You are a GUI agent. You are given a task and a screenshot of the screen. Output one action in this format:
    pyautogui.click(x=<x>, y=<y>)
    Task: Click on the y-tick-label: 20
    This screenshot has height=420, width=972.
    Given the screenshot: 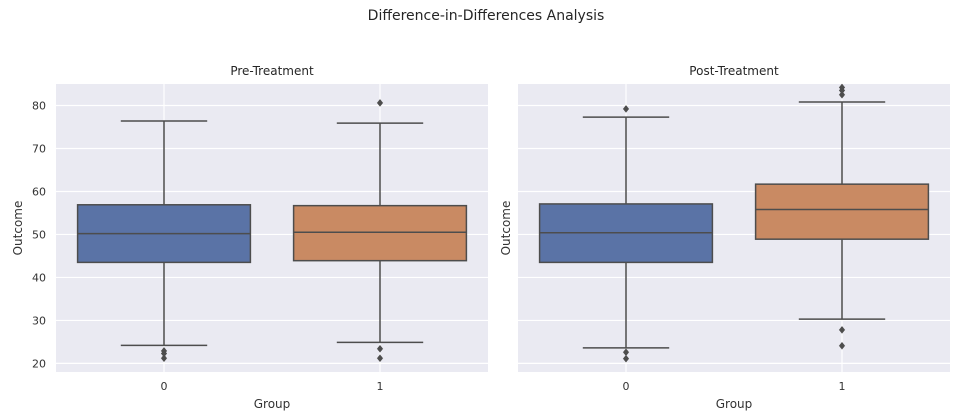 What is the action you would take?
    pyautogui.click(x=39, y=363)
    